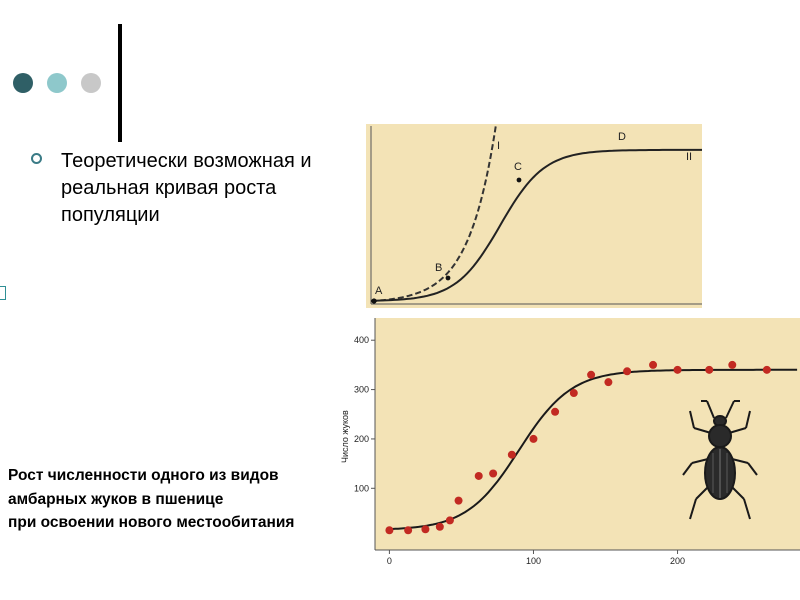 The width and height of the screenshot is (800, 600). What do you see at coordinates (91, 83) in the screenshot?
I see `deco-dot-grey` at bounding box center [91, 83].